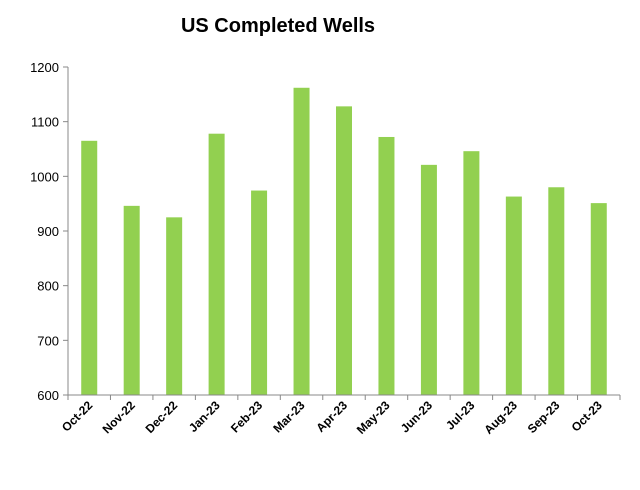 This screenshot has width=640, height=490. What do you see at coordinates (246, 416) in the screenshot?
I see `x-tick-label: Feb-23` at bounding box center [246, 416].